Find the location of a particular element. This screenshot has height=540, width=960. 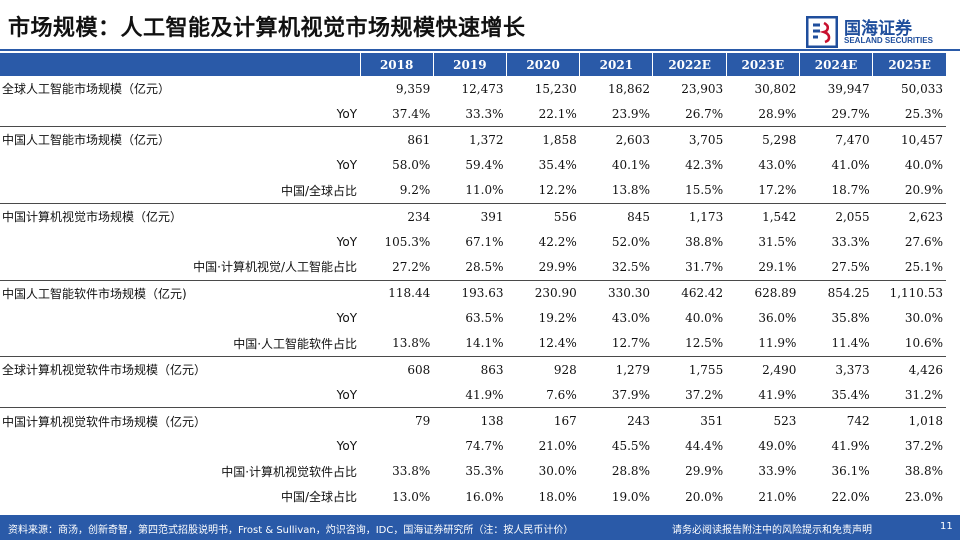

value-cell: 50,033 is located at coordinates (922, 88).